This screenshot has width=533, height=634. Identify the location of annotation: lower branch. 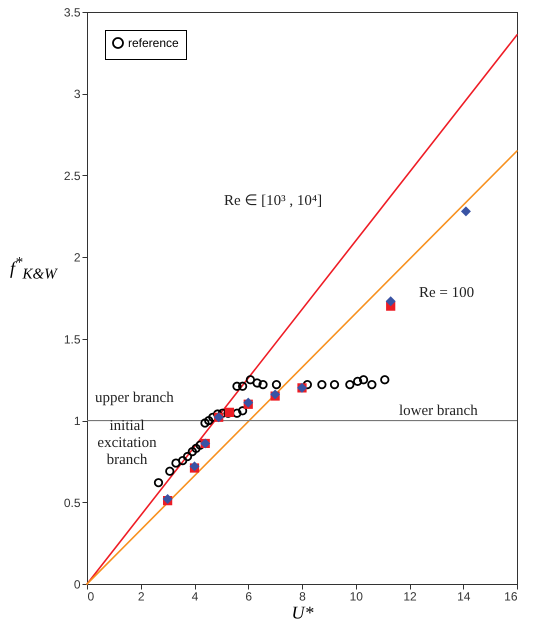
(438, 411).